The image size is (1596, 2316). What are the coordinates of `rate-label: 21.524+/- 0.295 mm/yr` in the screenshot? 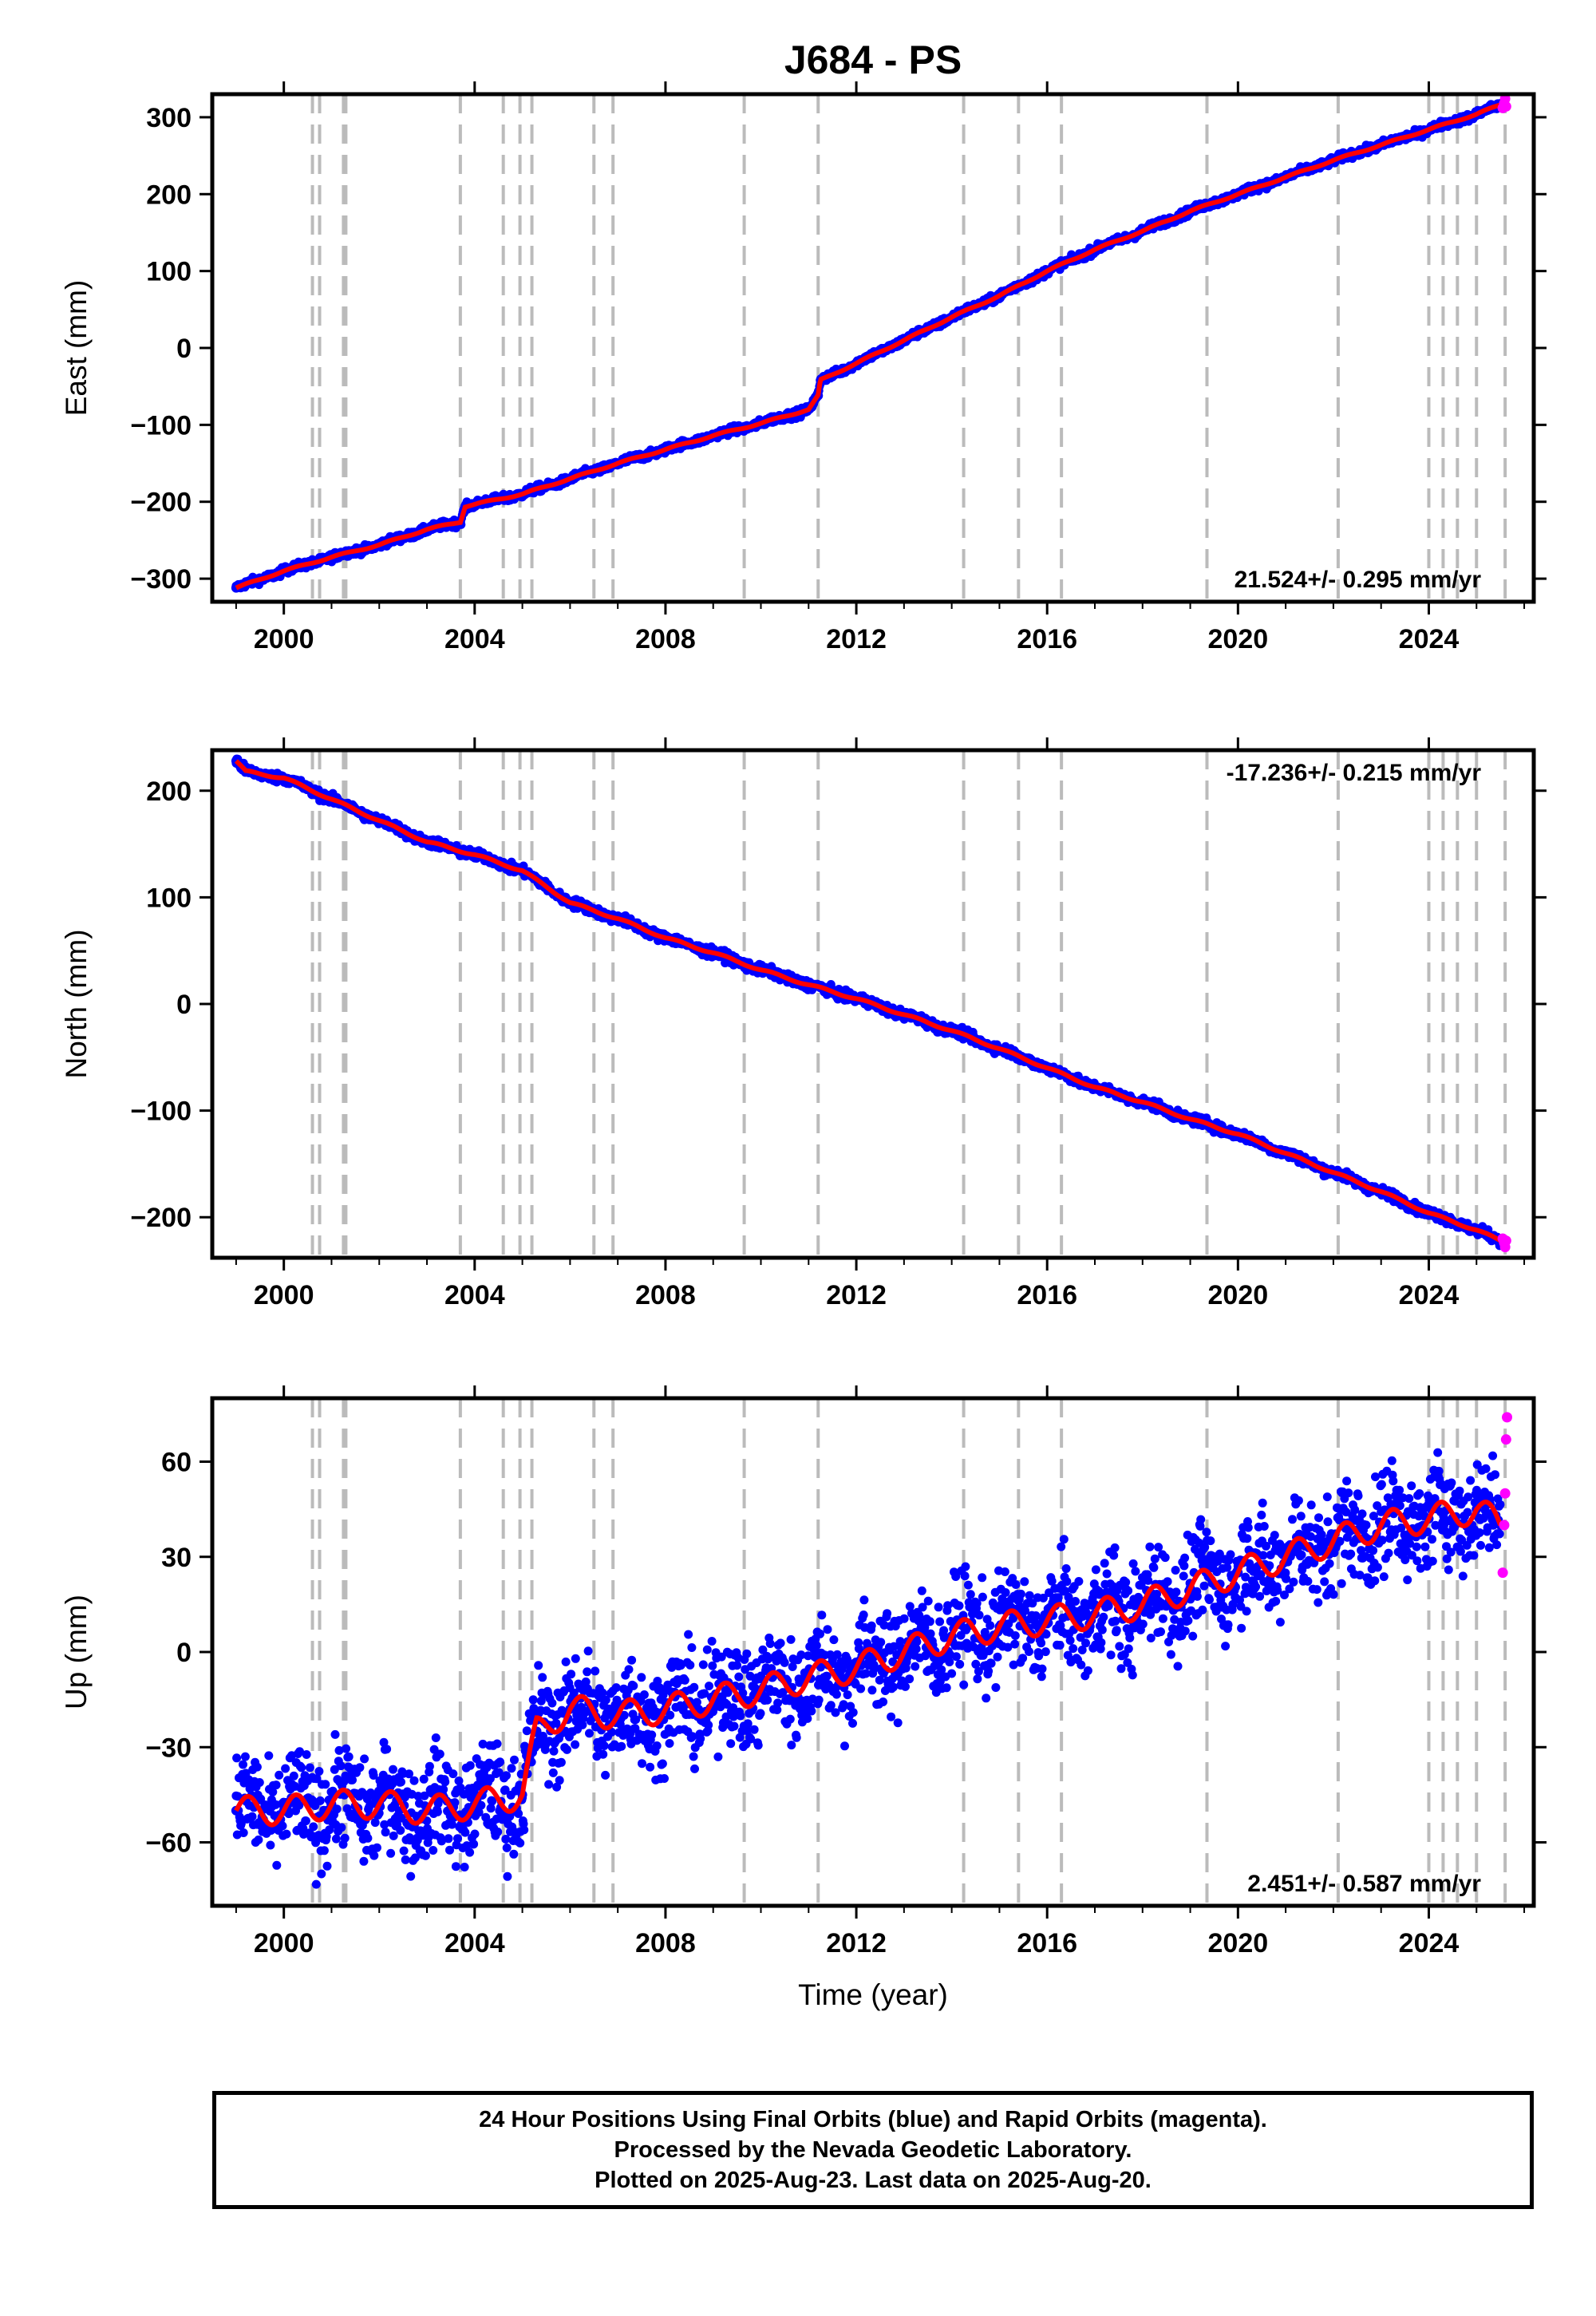 It's located at (1358, 580).